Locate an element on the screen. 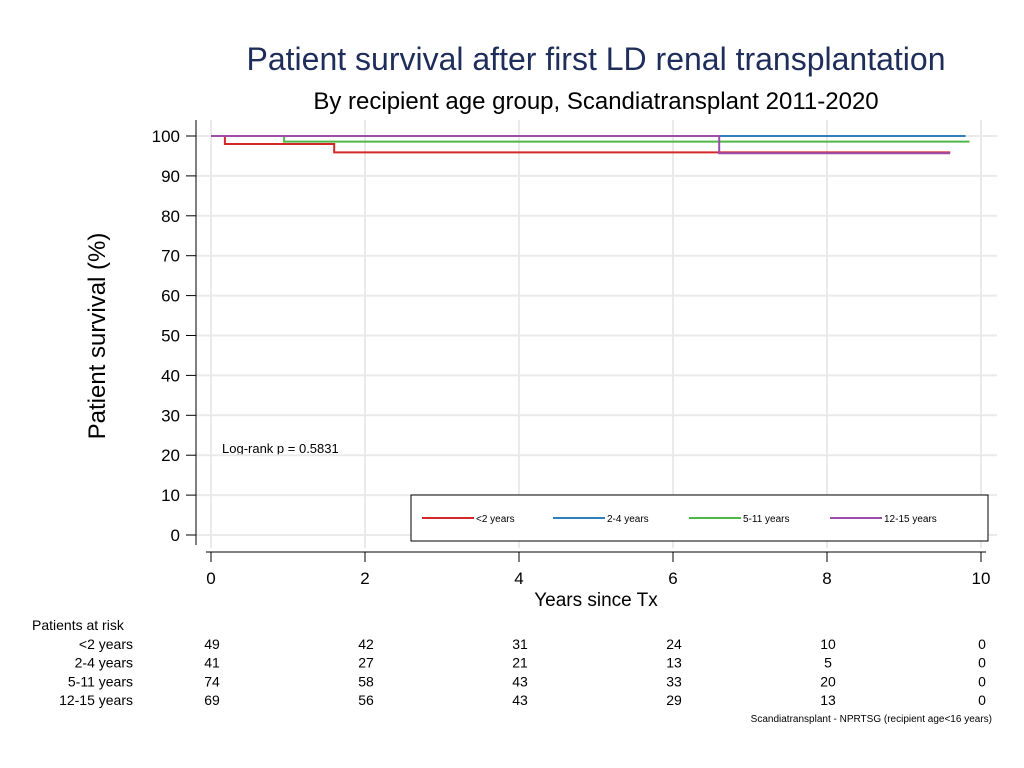 This screenshot has height=768, width=1024. y-tick-label: 90 is located at coordinates (170, 176).